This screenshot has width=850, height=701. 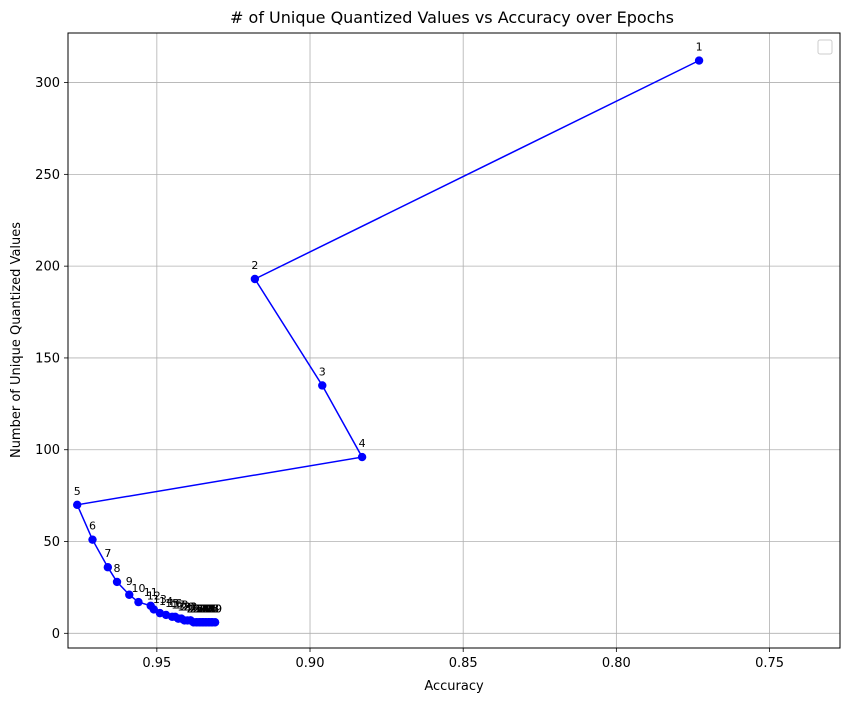 I want to click on epoch-label: 1, so click(x=699, y=47).